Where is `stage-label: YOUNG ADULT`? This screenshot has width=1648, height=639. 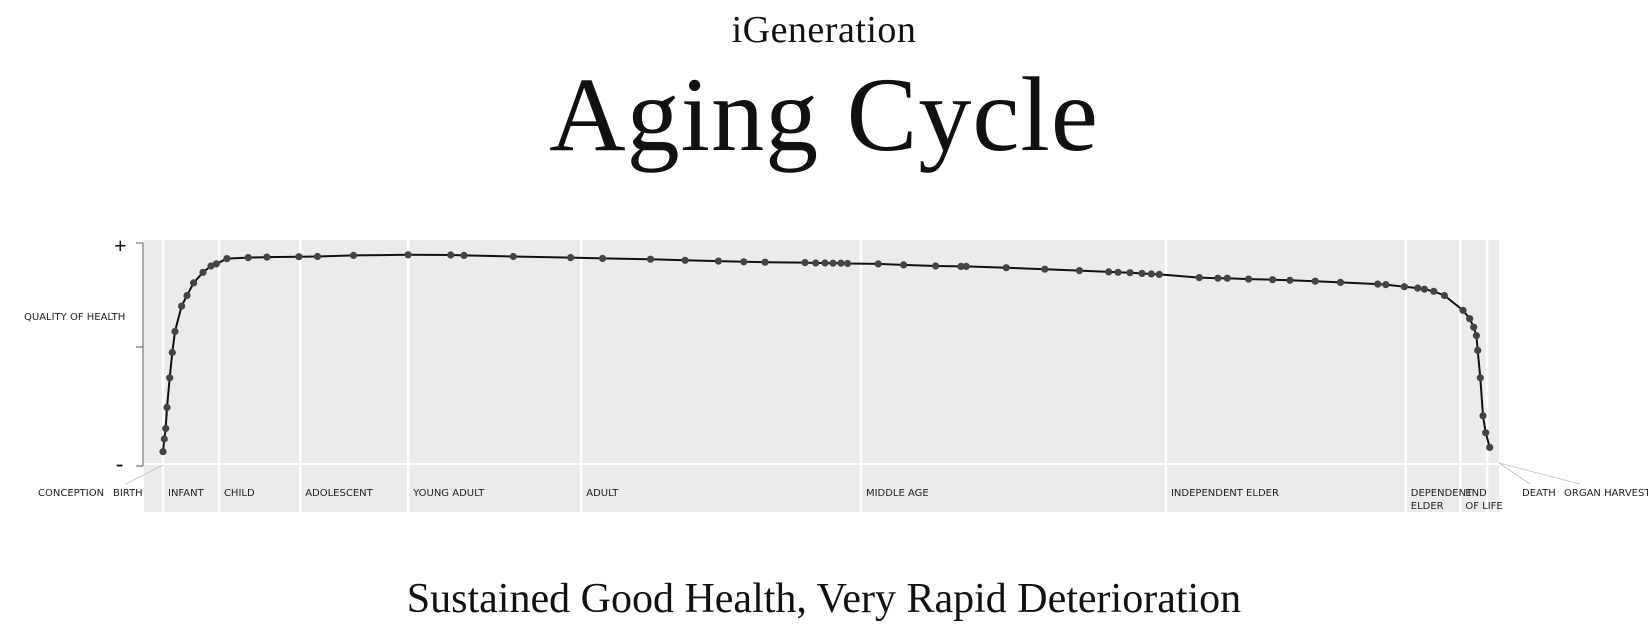
stage-label: YOUNG ADULT is located at coordinates (448, 493).